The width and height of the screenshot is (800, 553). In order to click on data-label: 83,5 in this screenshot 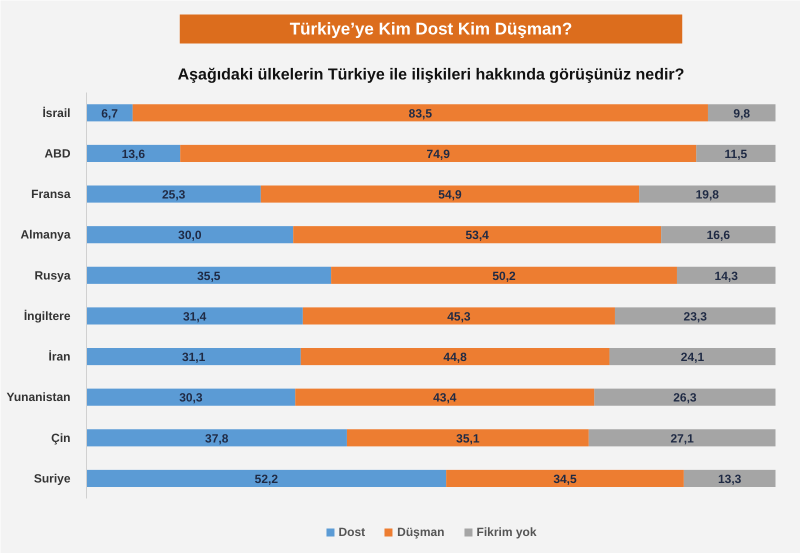, I will do `click(420, 113)`.